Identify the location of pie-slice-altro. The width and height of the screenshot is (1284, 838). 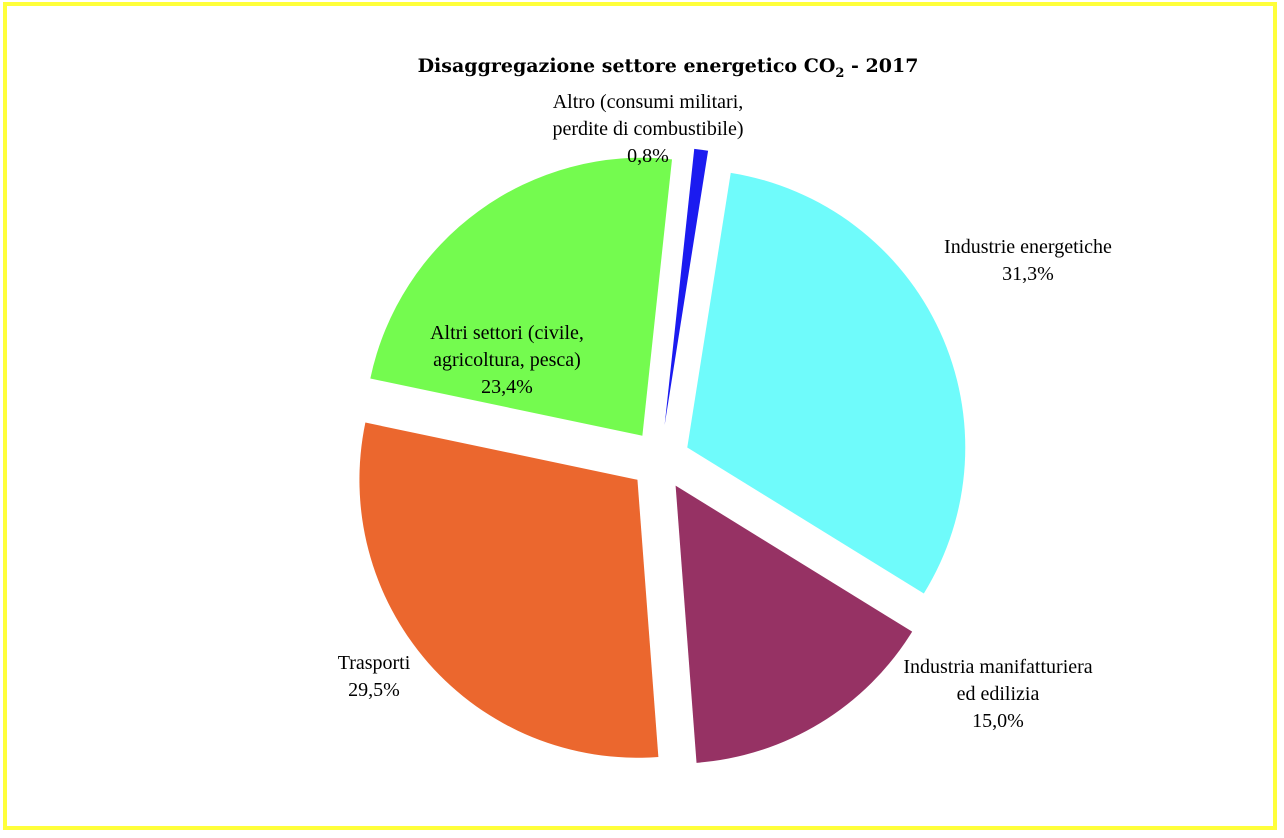
(686, 287).